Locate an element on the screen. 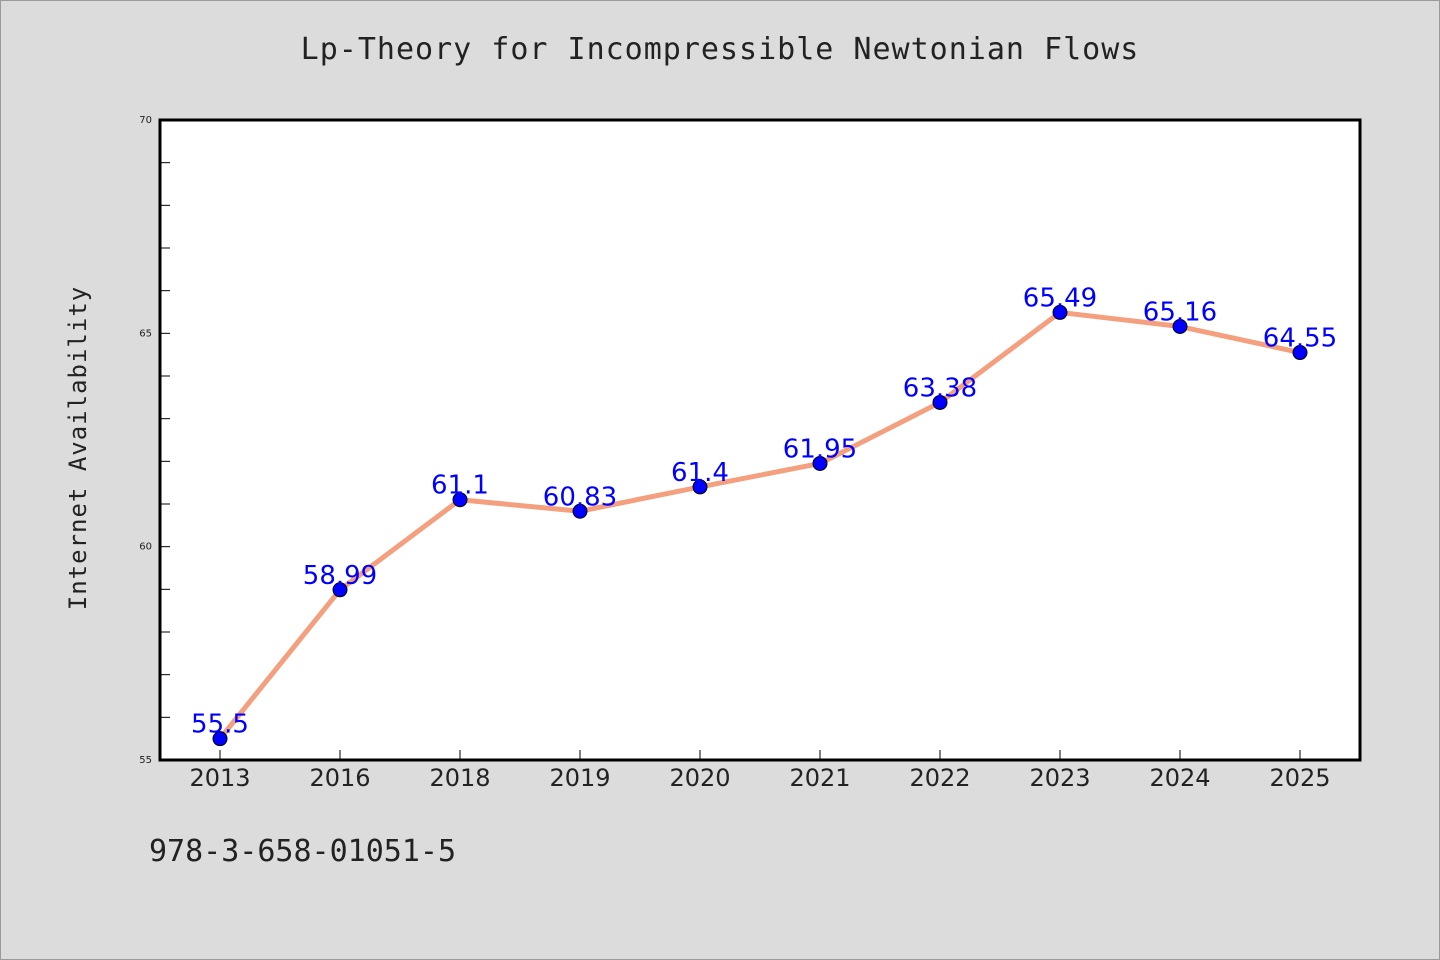 The image size is (1440, 960). isbn-code: 978-3-658-01051-5 is located at coordinates (303, 851).